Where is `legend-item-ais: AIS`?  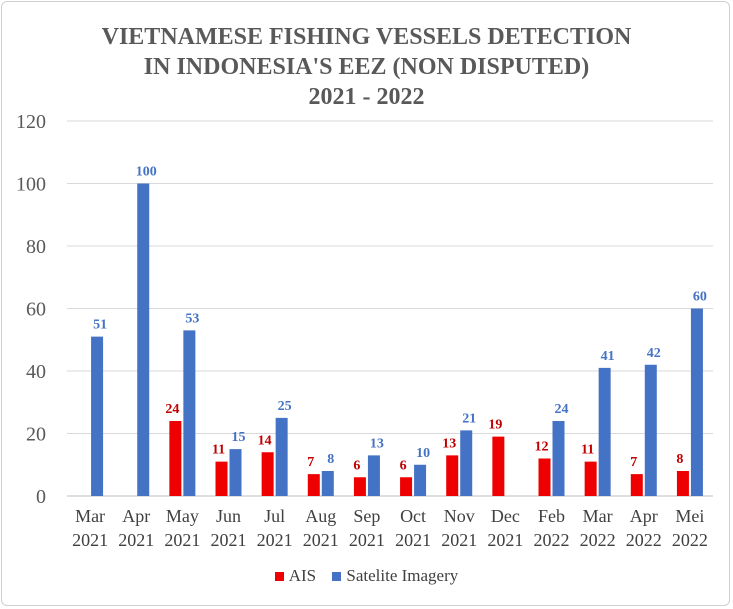
legend-item-ais: AIS is located at coordinates (295, 575).